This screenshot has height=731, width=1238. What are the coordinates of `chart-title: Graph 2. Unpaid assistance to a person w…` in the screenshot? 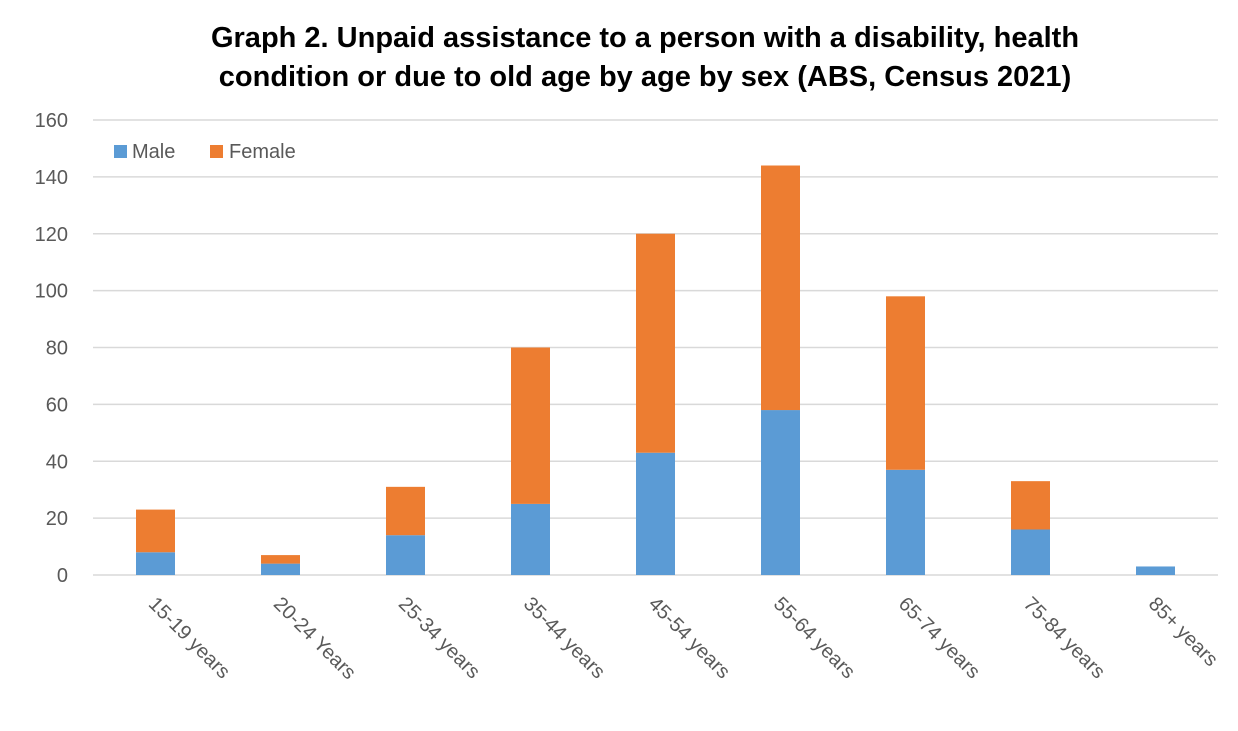 It's located at (645, 57).